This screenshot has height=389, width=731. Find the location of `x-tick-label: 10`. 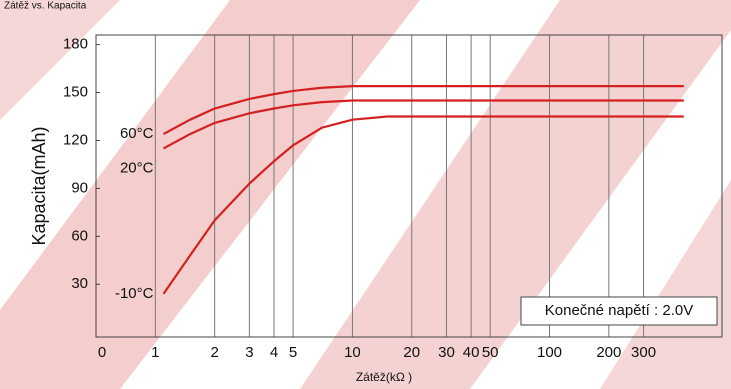

x-tick-label: 10 is located at coordinates (352, 352).